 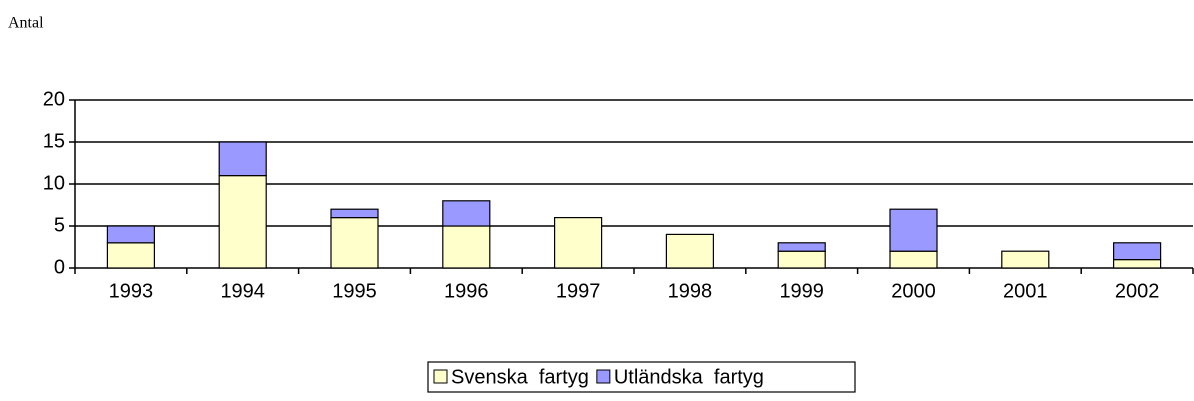 What do you see at coordinates (578, 291) in the screenshot?
I see `x-tick-label: 1997` at bounding box center [578, 291].